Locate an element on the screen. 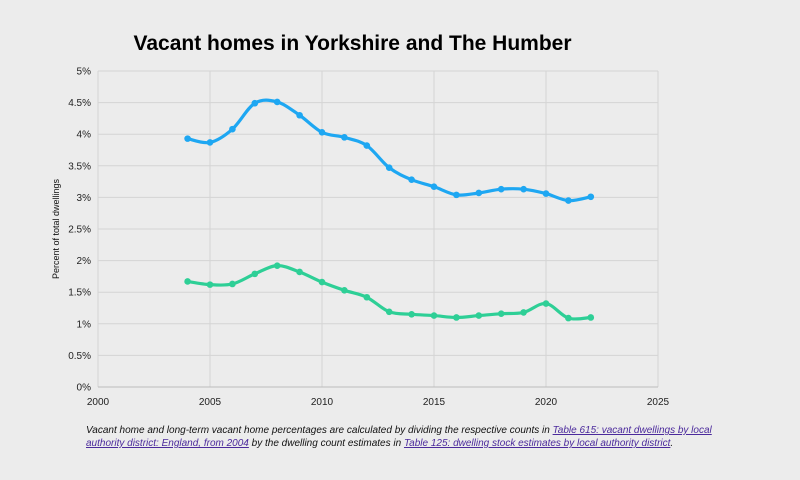  y-tick-label: 5% is located at coordinates (84, 72).